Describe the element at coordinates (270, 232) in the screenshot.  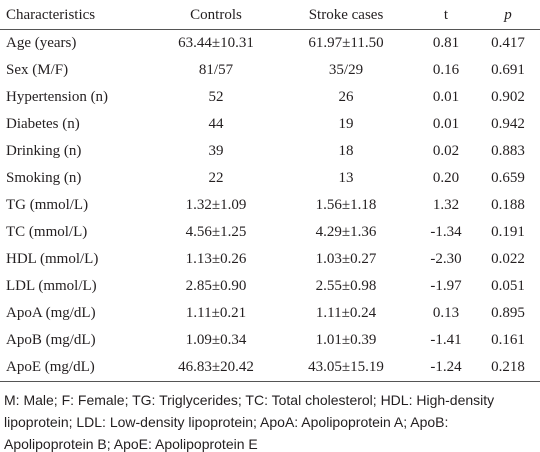
I see `table-row: TC (mmol/L) 4.56±1.25 4.29±1.36 -1.34 0.191` at that location.